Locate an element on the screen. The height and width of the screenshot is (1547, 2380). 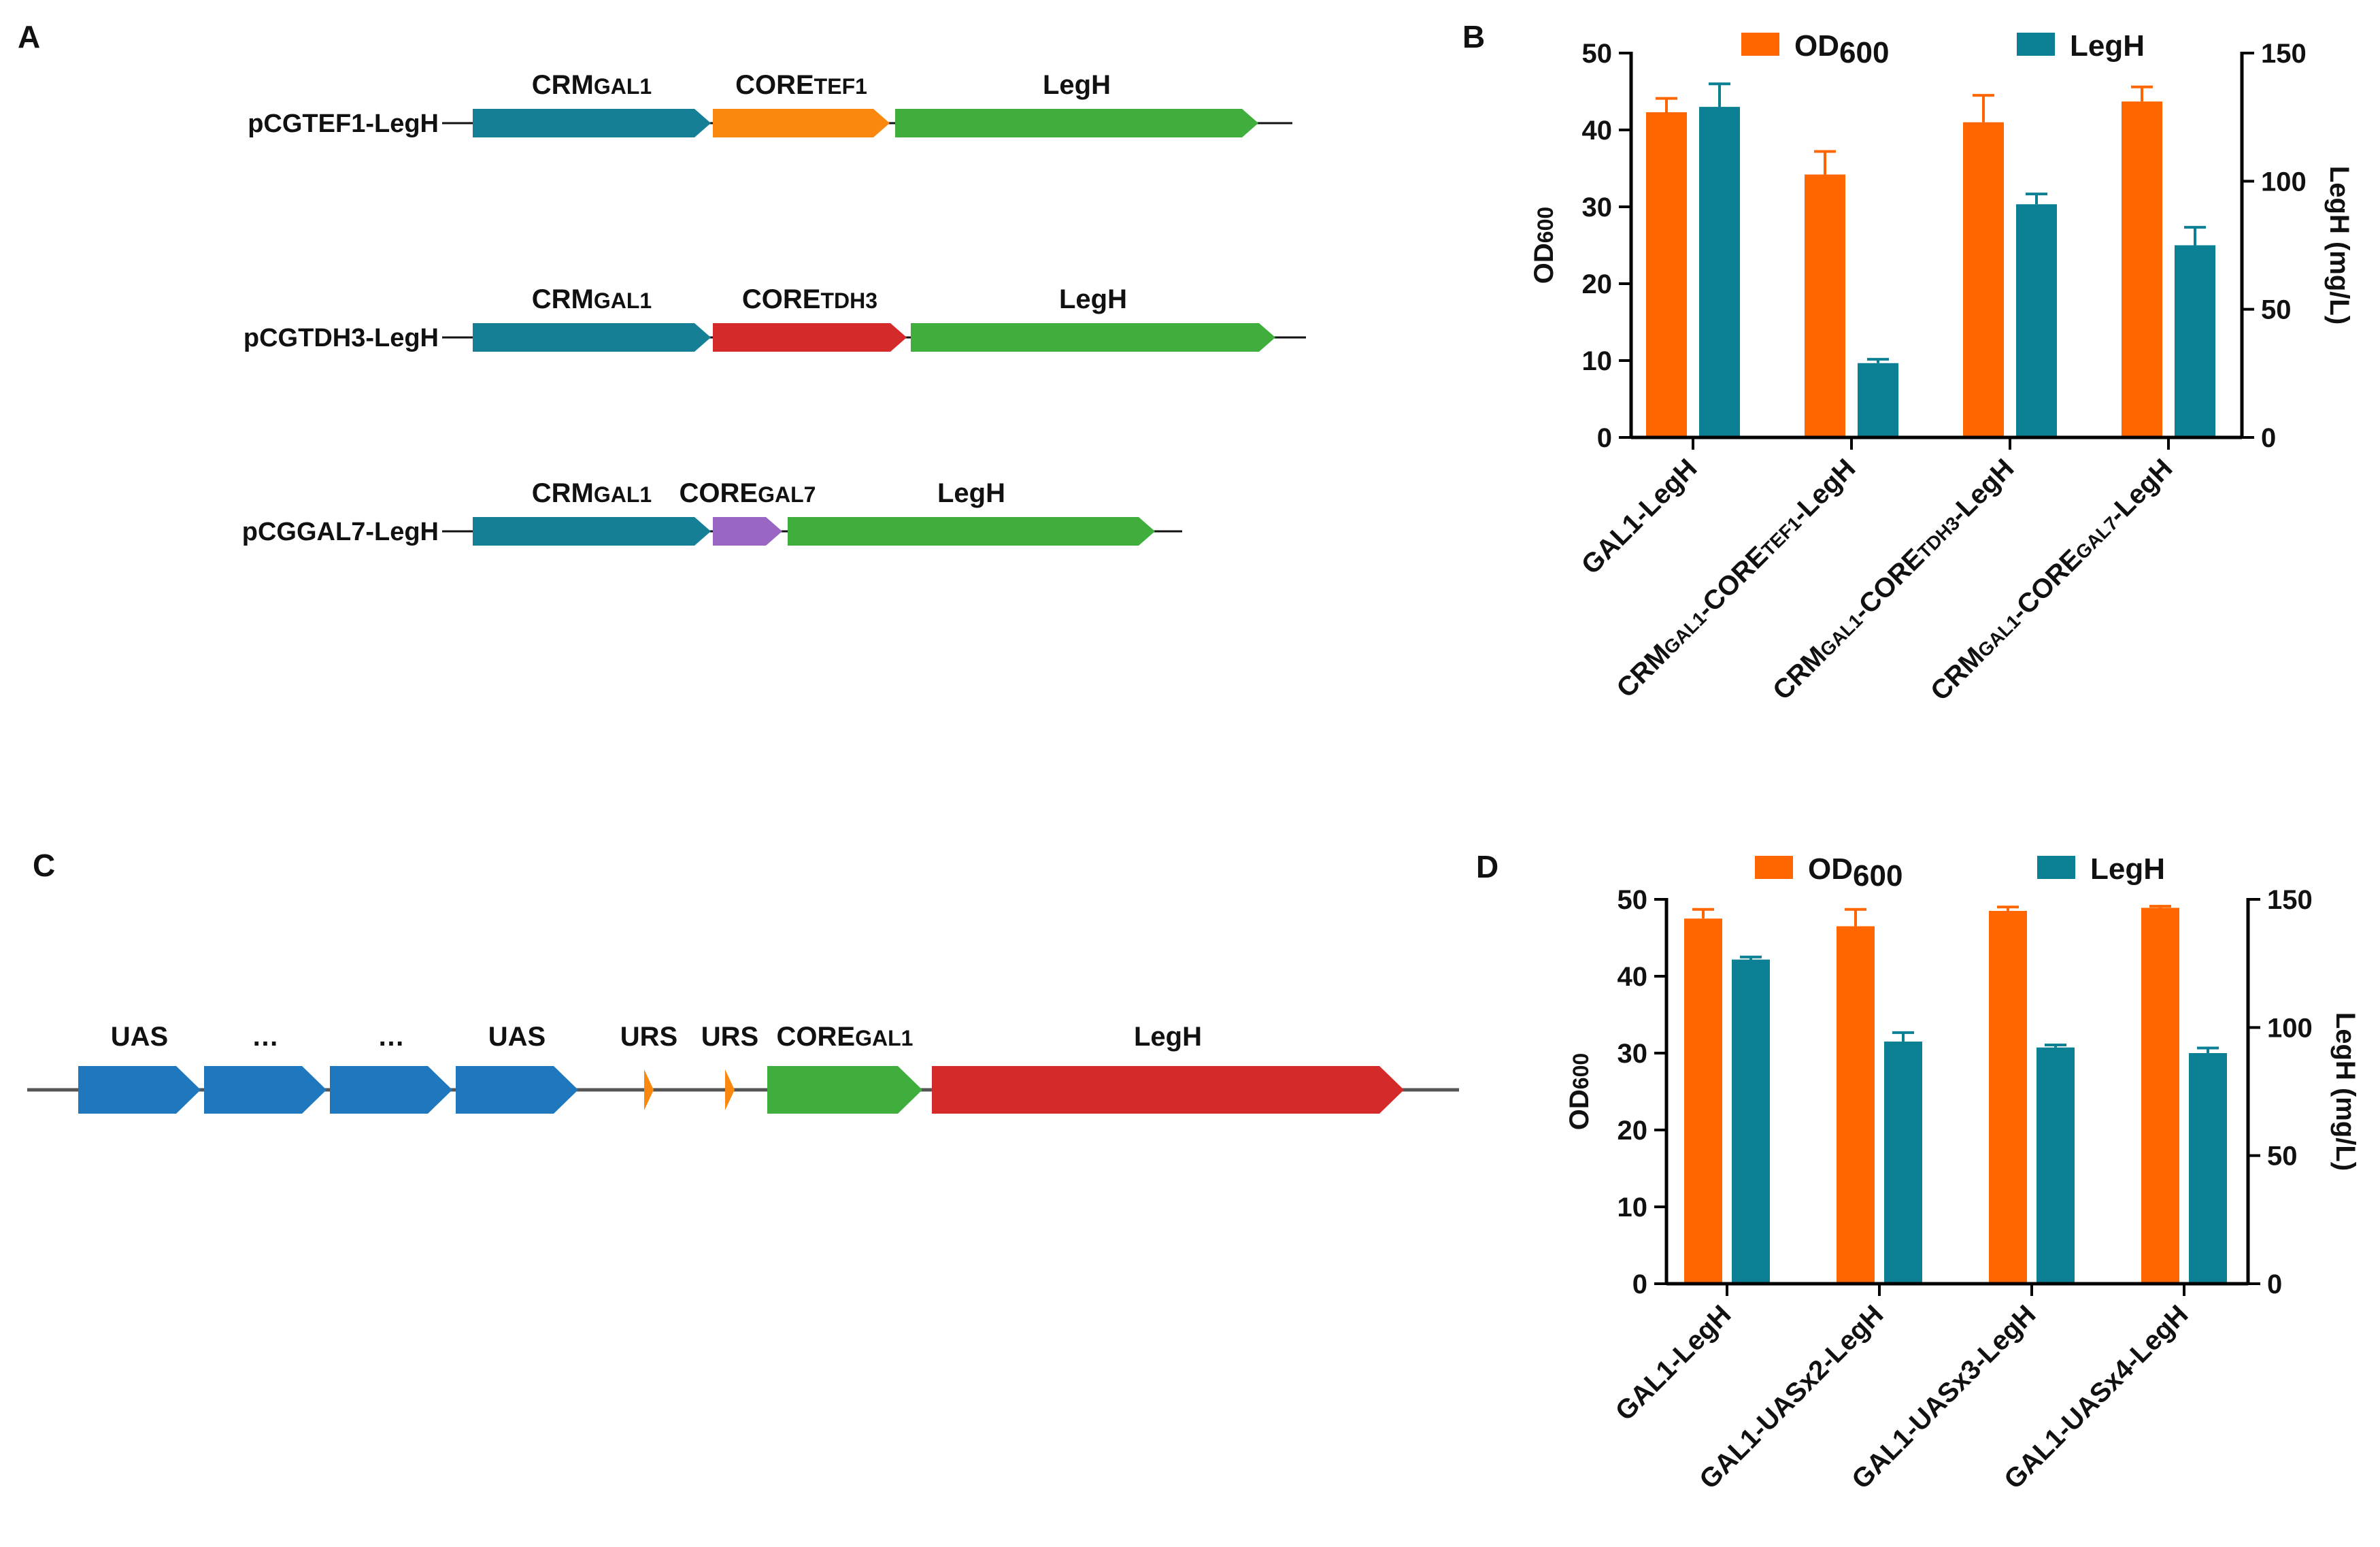
construct-part-label-sub: TDH3 is located at coordinates (850, 300).